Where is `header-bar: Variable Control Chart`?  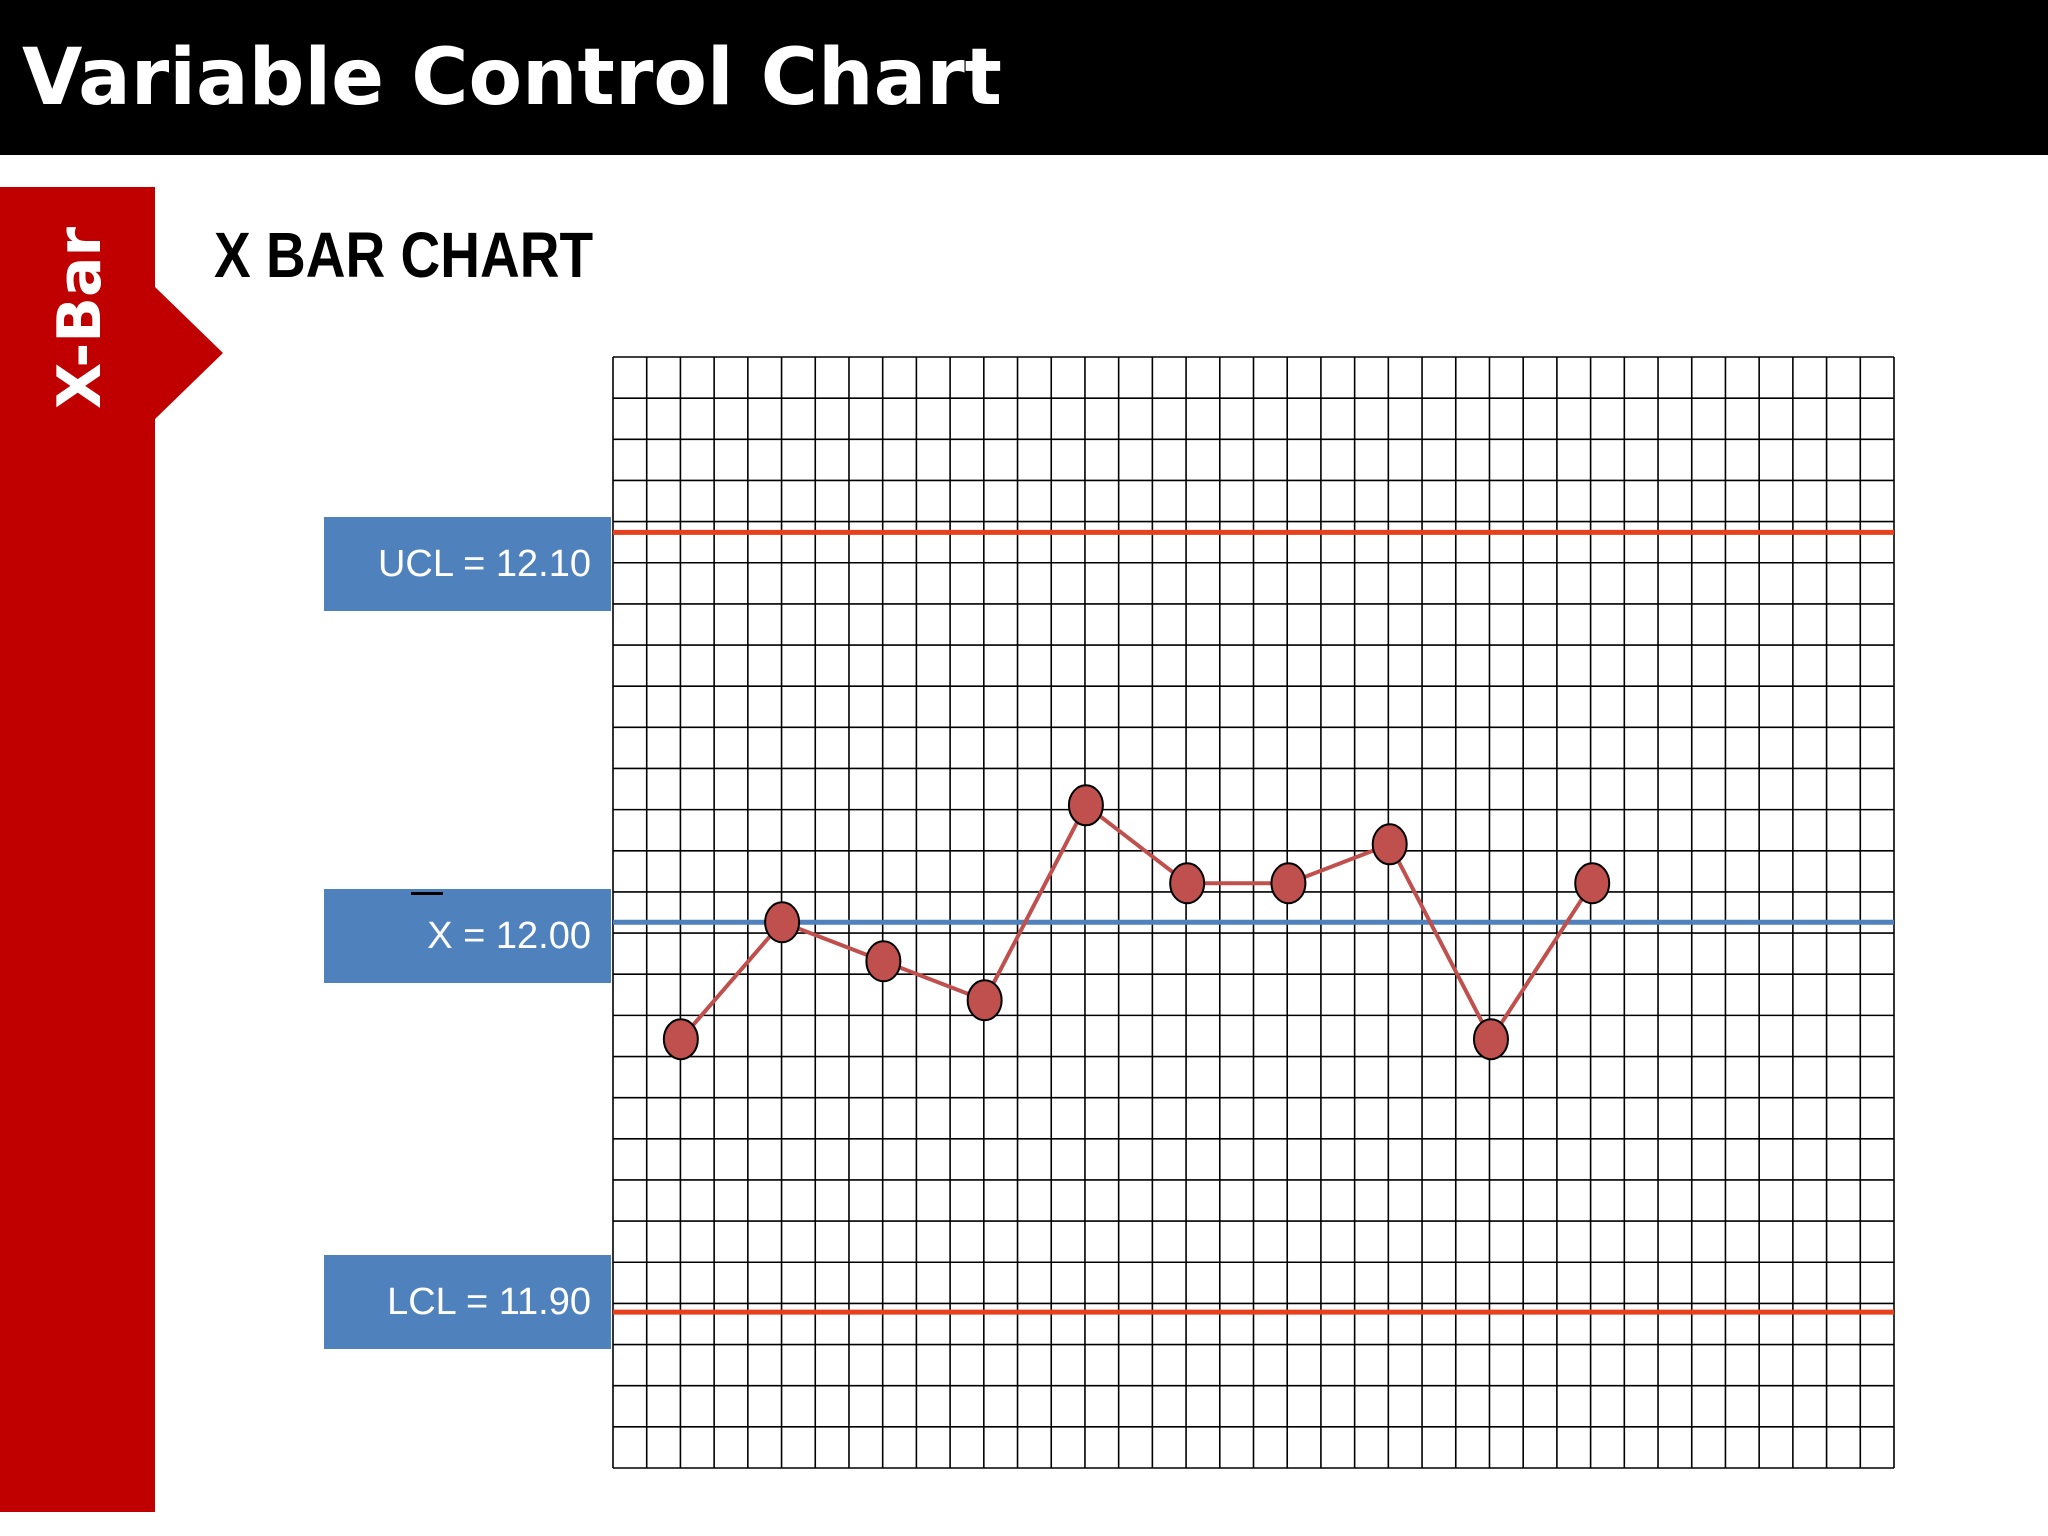
header-bar: Variable Control Chart is located at coordinates (1024, 77).